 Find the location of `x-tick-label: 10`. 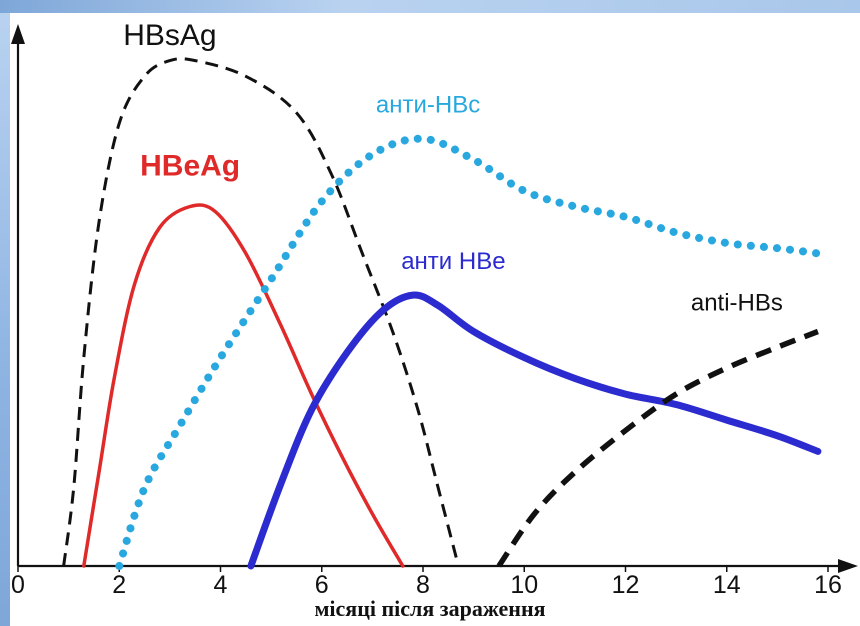

x-tick-label: 10 is located at coordinates (524, 585).